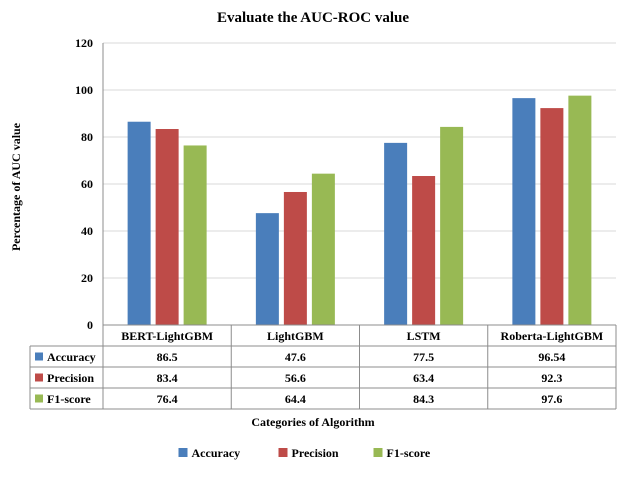 The height and width of the screenshot is (477, 626). I want to click on data-label: 77.5, so click(423, 357).